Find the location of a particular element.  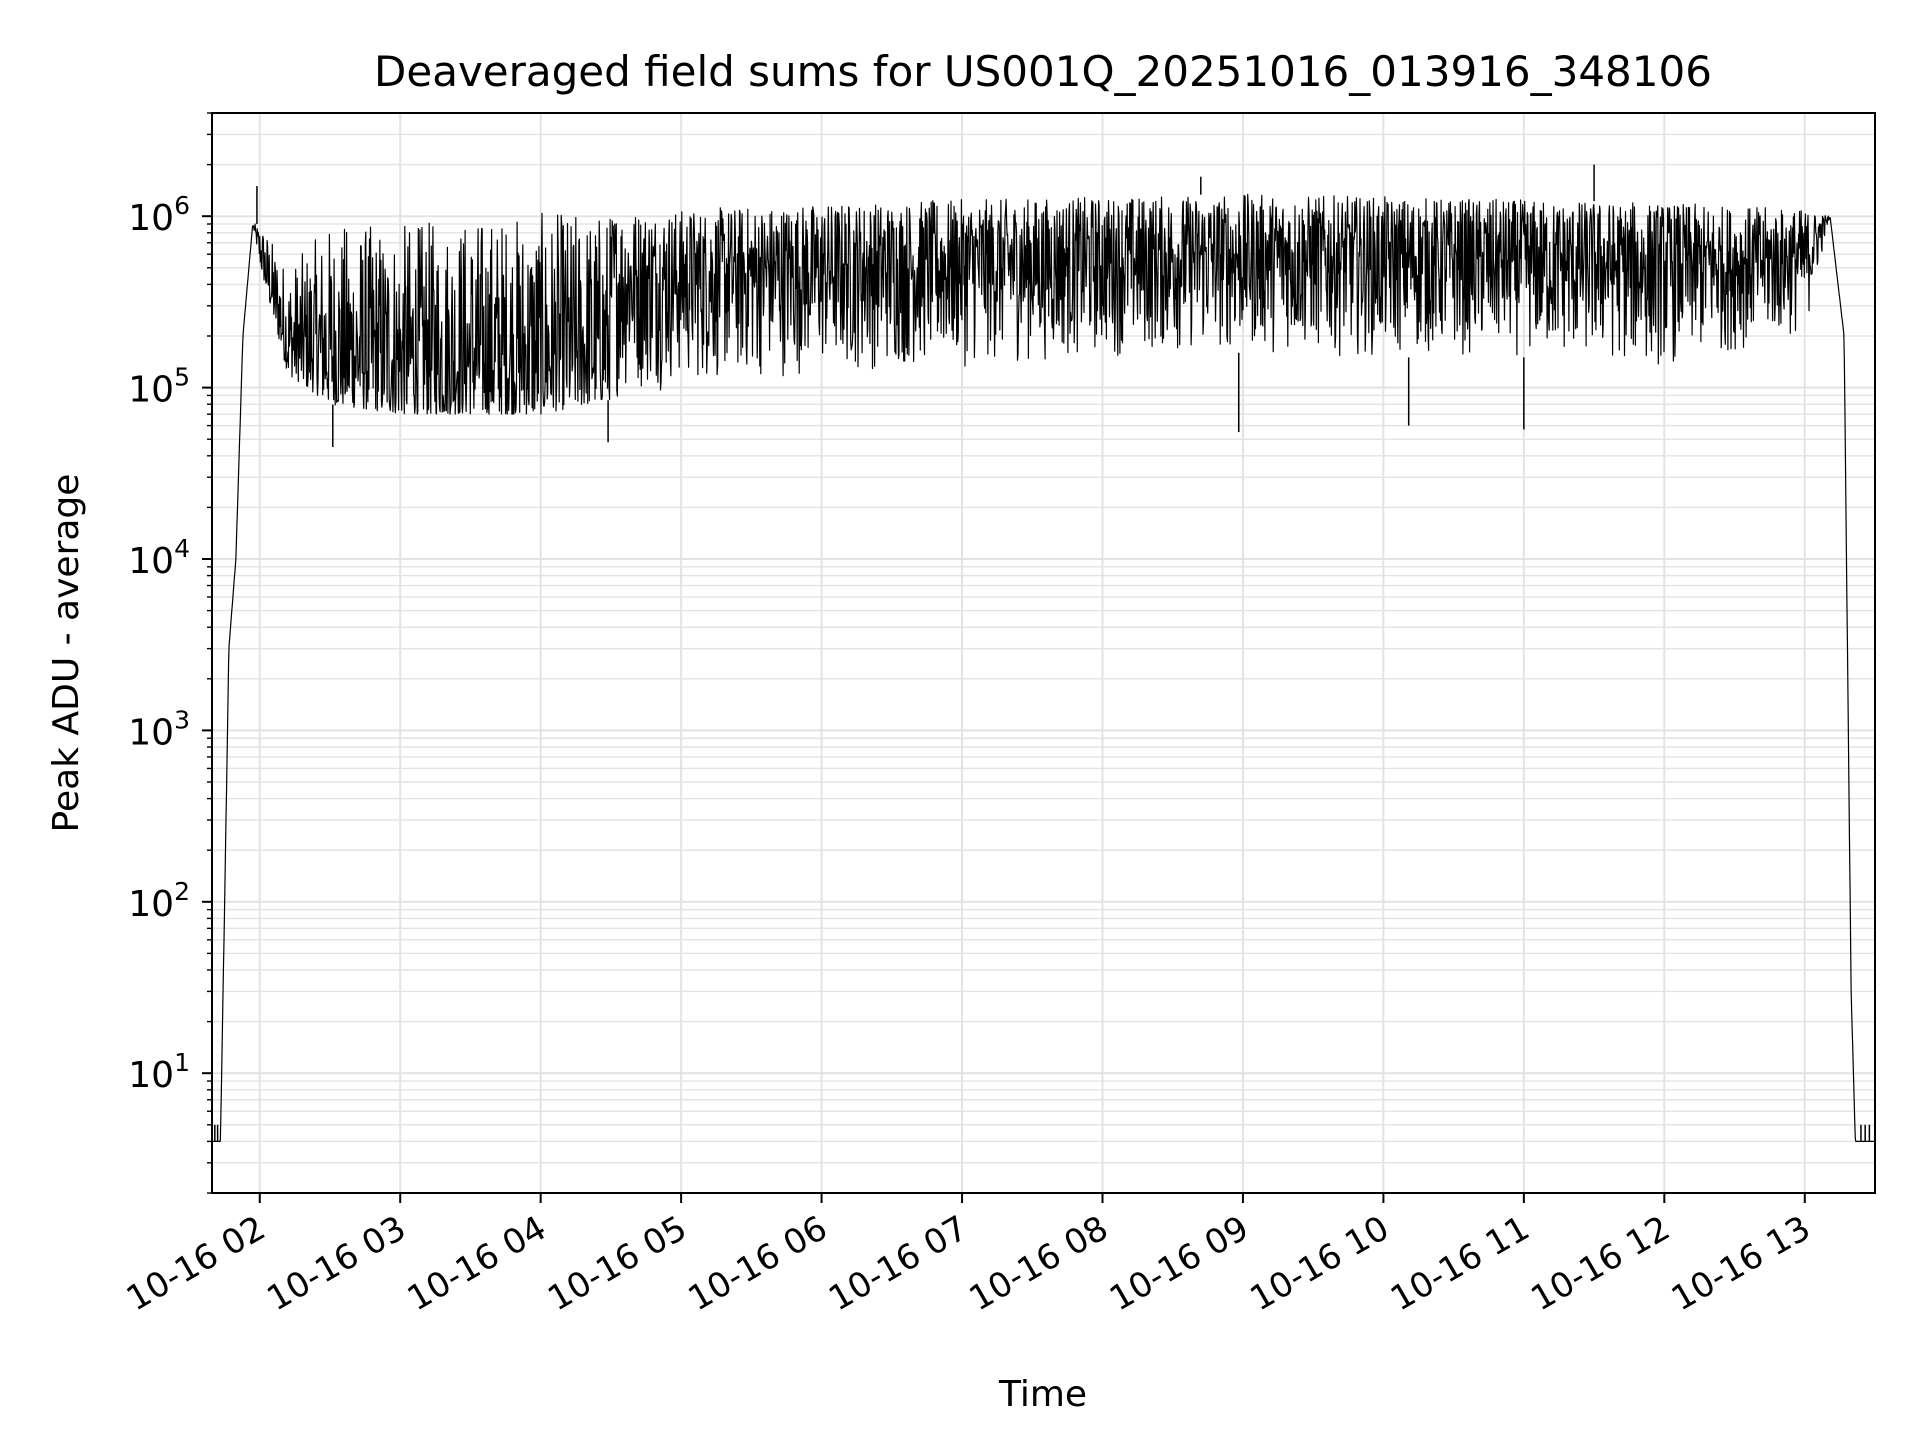

y-tick-label: 10⁴ is located at coordinates (159, 558).